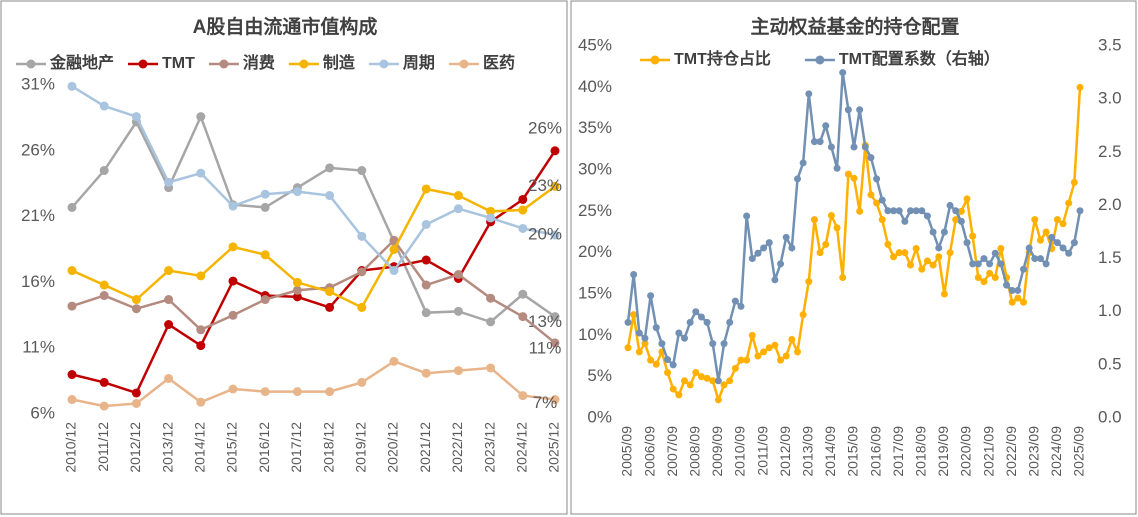  Describe the element at coordinates (875, 451) in the screenshot. I see `x-tick-label: 2016/09` at that location.